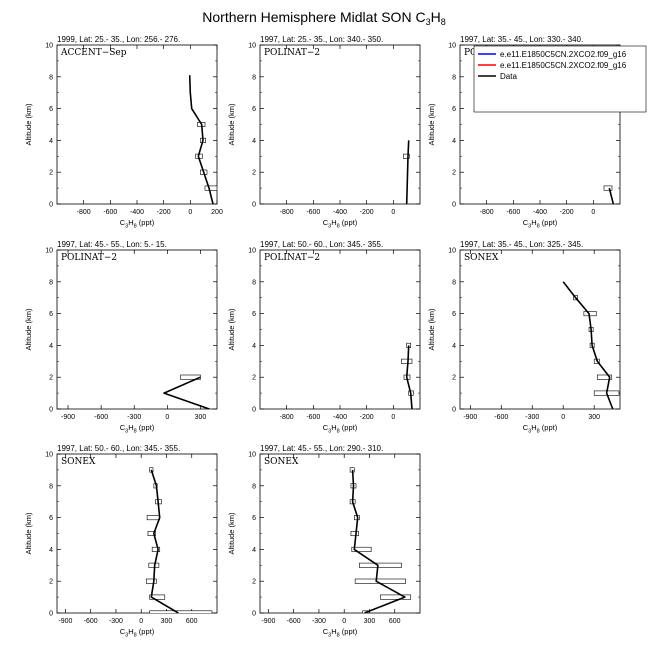 Image resolution: width=648 pixels, height=648 pixels. Describe the element at coordinates (112, 244) in the screenshot. I see `panel-title: 1997, Lat: 45.- 55., Lon: 5.- 15.` at that location.